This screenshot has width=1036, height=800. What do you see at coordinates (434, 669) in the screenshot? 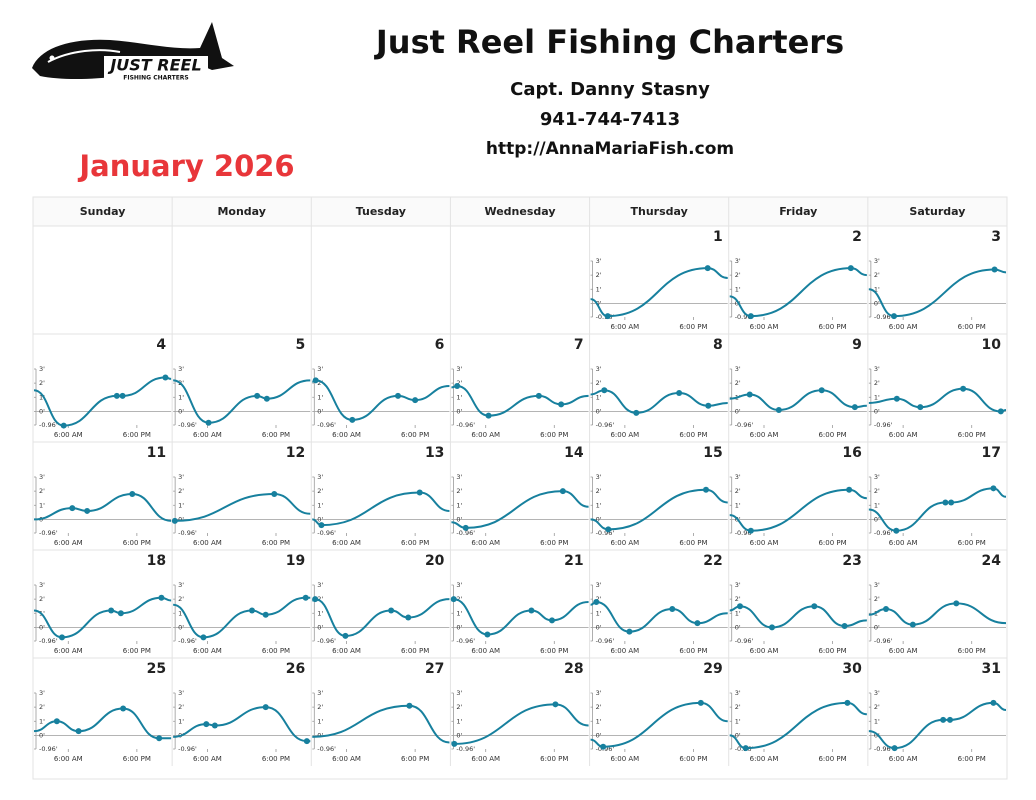
I see `day-number: 27` at bounding box center [434, 669].